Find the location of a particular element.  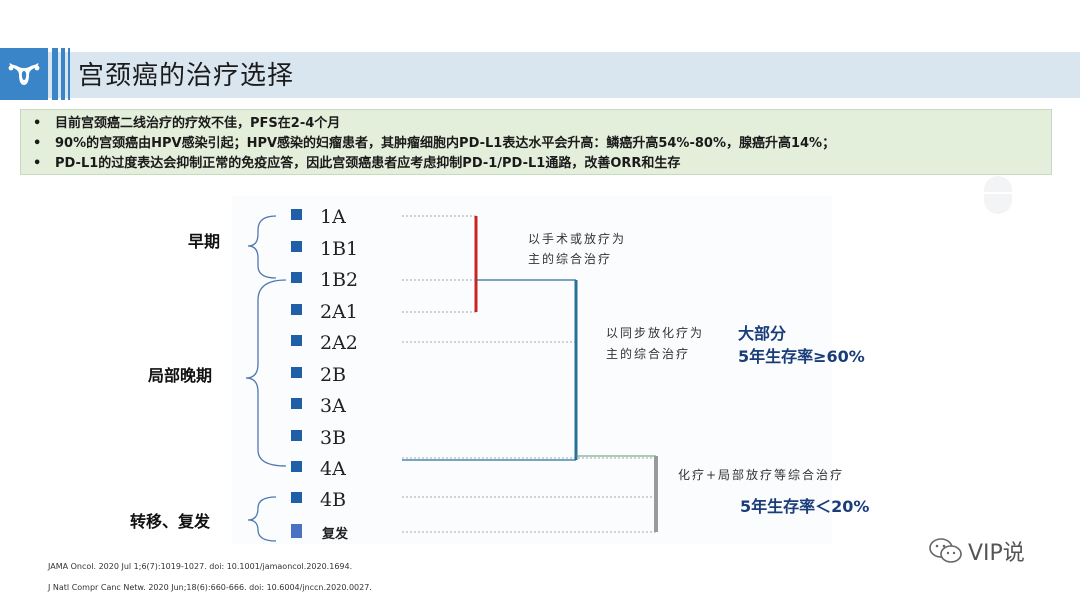

title-bar is located at coordinates (540, 75).